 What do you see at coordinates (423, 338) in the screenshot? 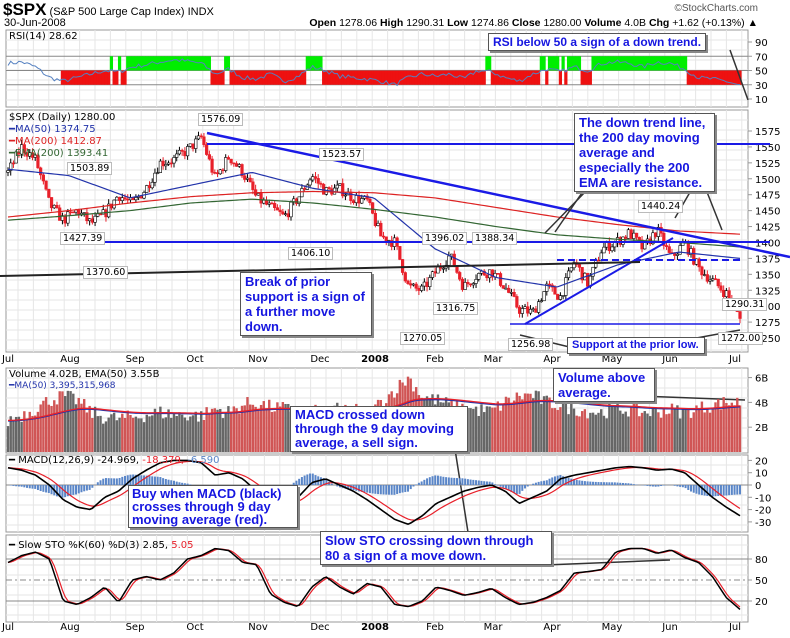
I see `price-extreme-label: 1270.05` at bounding box center [423, 338].